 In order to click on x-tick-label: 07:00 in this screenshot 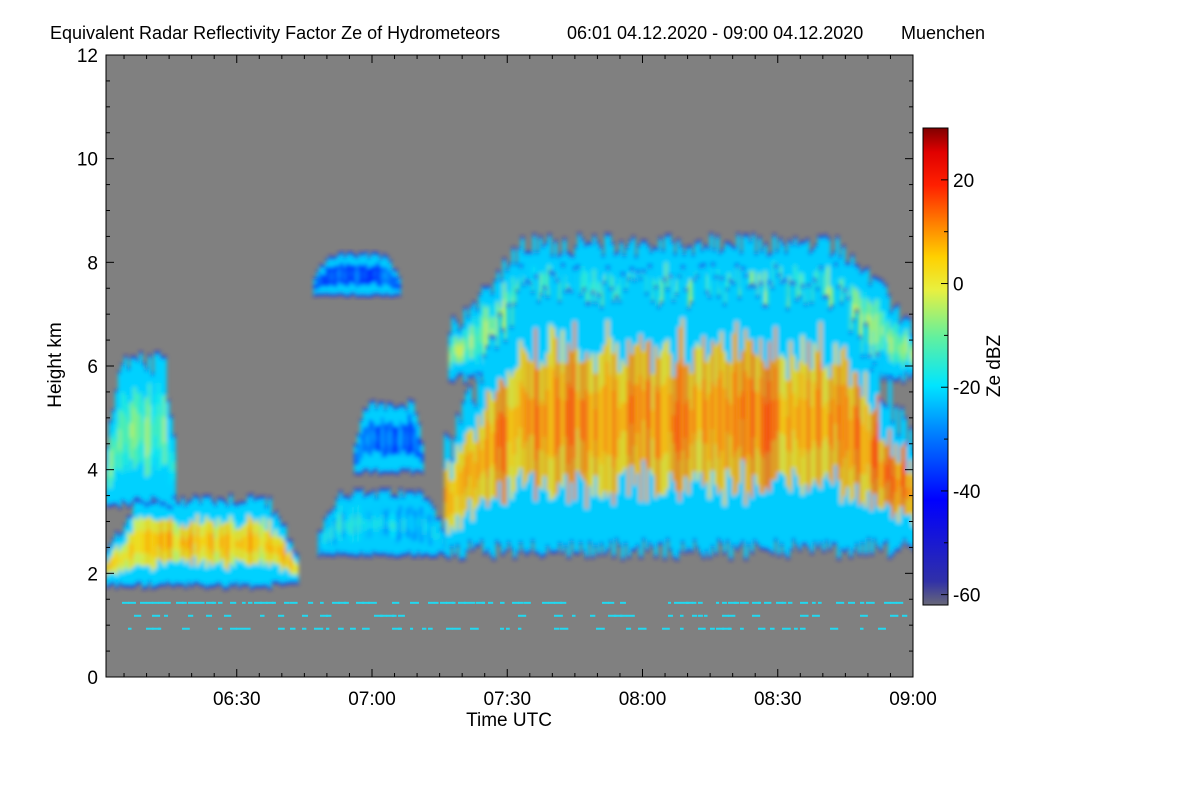, I will do `click(372, 699)`.